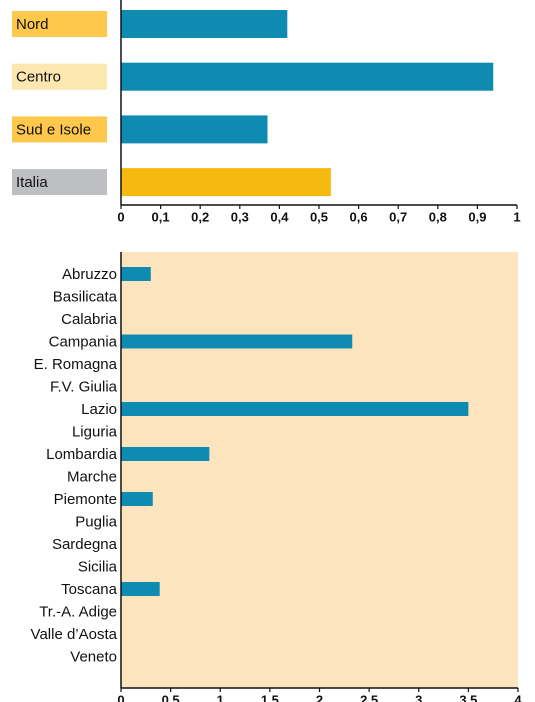 The height and width of the screenshot is (702, 535). Describe the element at coordinates (418, 697) in the screenshot. I see `x-tick-label: 3` at that location.